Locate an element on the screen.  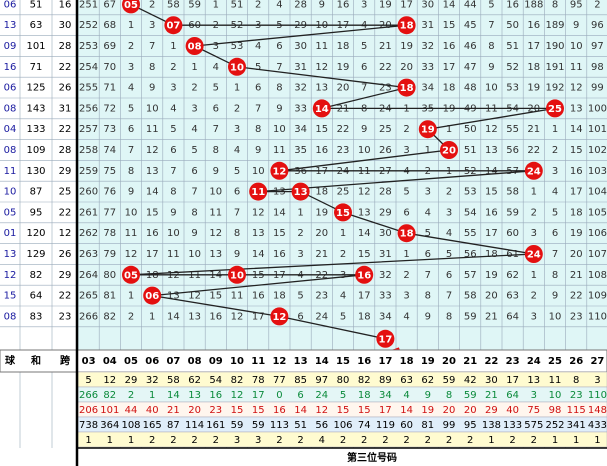
cell-value: 102 is located at coordinates (597, 150).